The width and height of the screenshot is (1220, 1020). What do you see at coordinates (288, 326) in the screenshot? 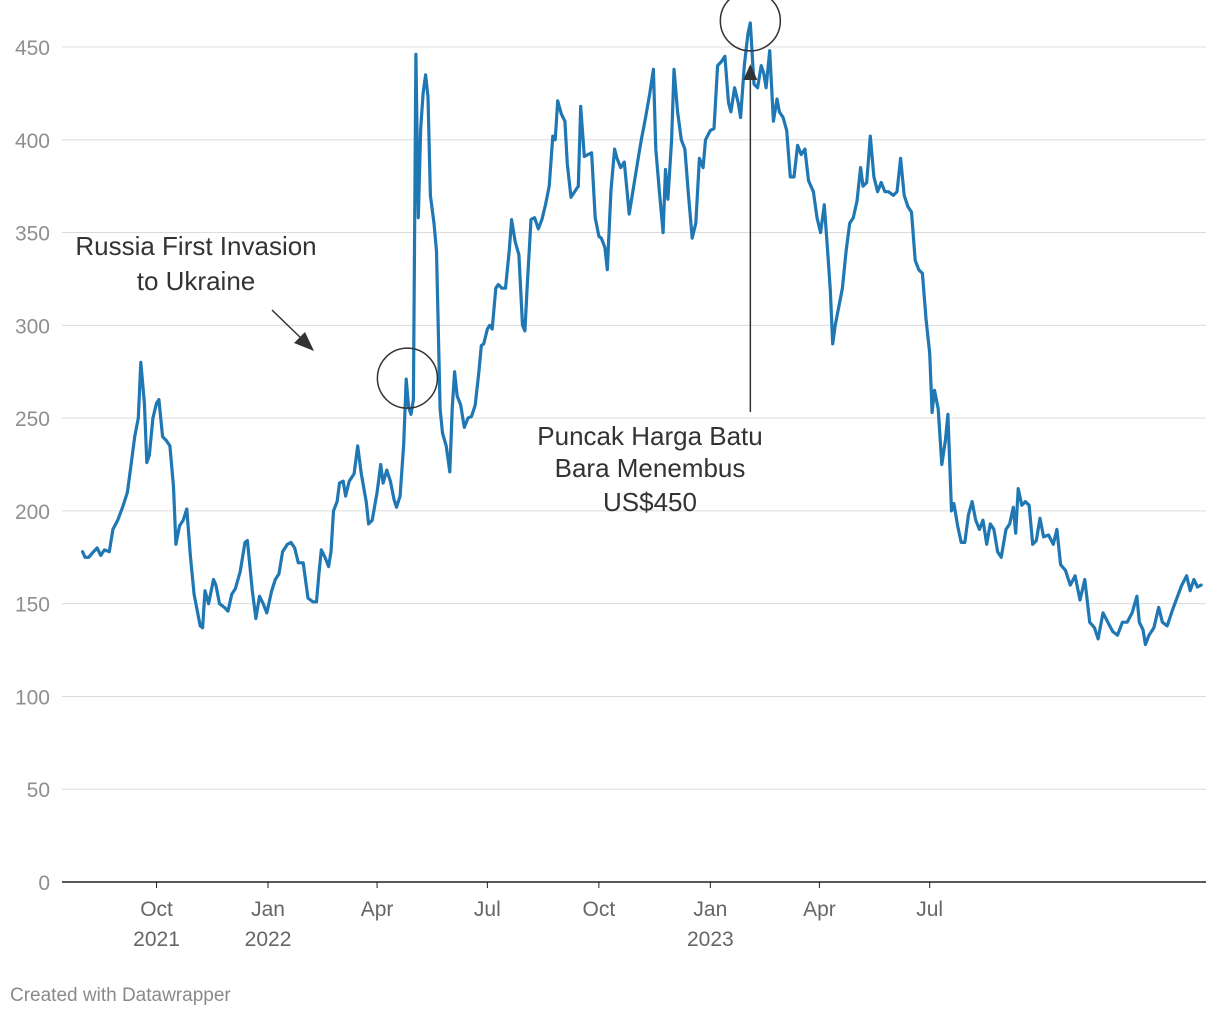
I see `annotation-russia-arrow-line` at bounding box center [288, 326].